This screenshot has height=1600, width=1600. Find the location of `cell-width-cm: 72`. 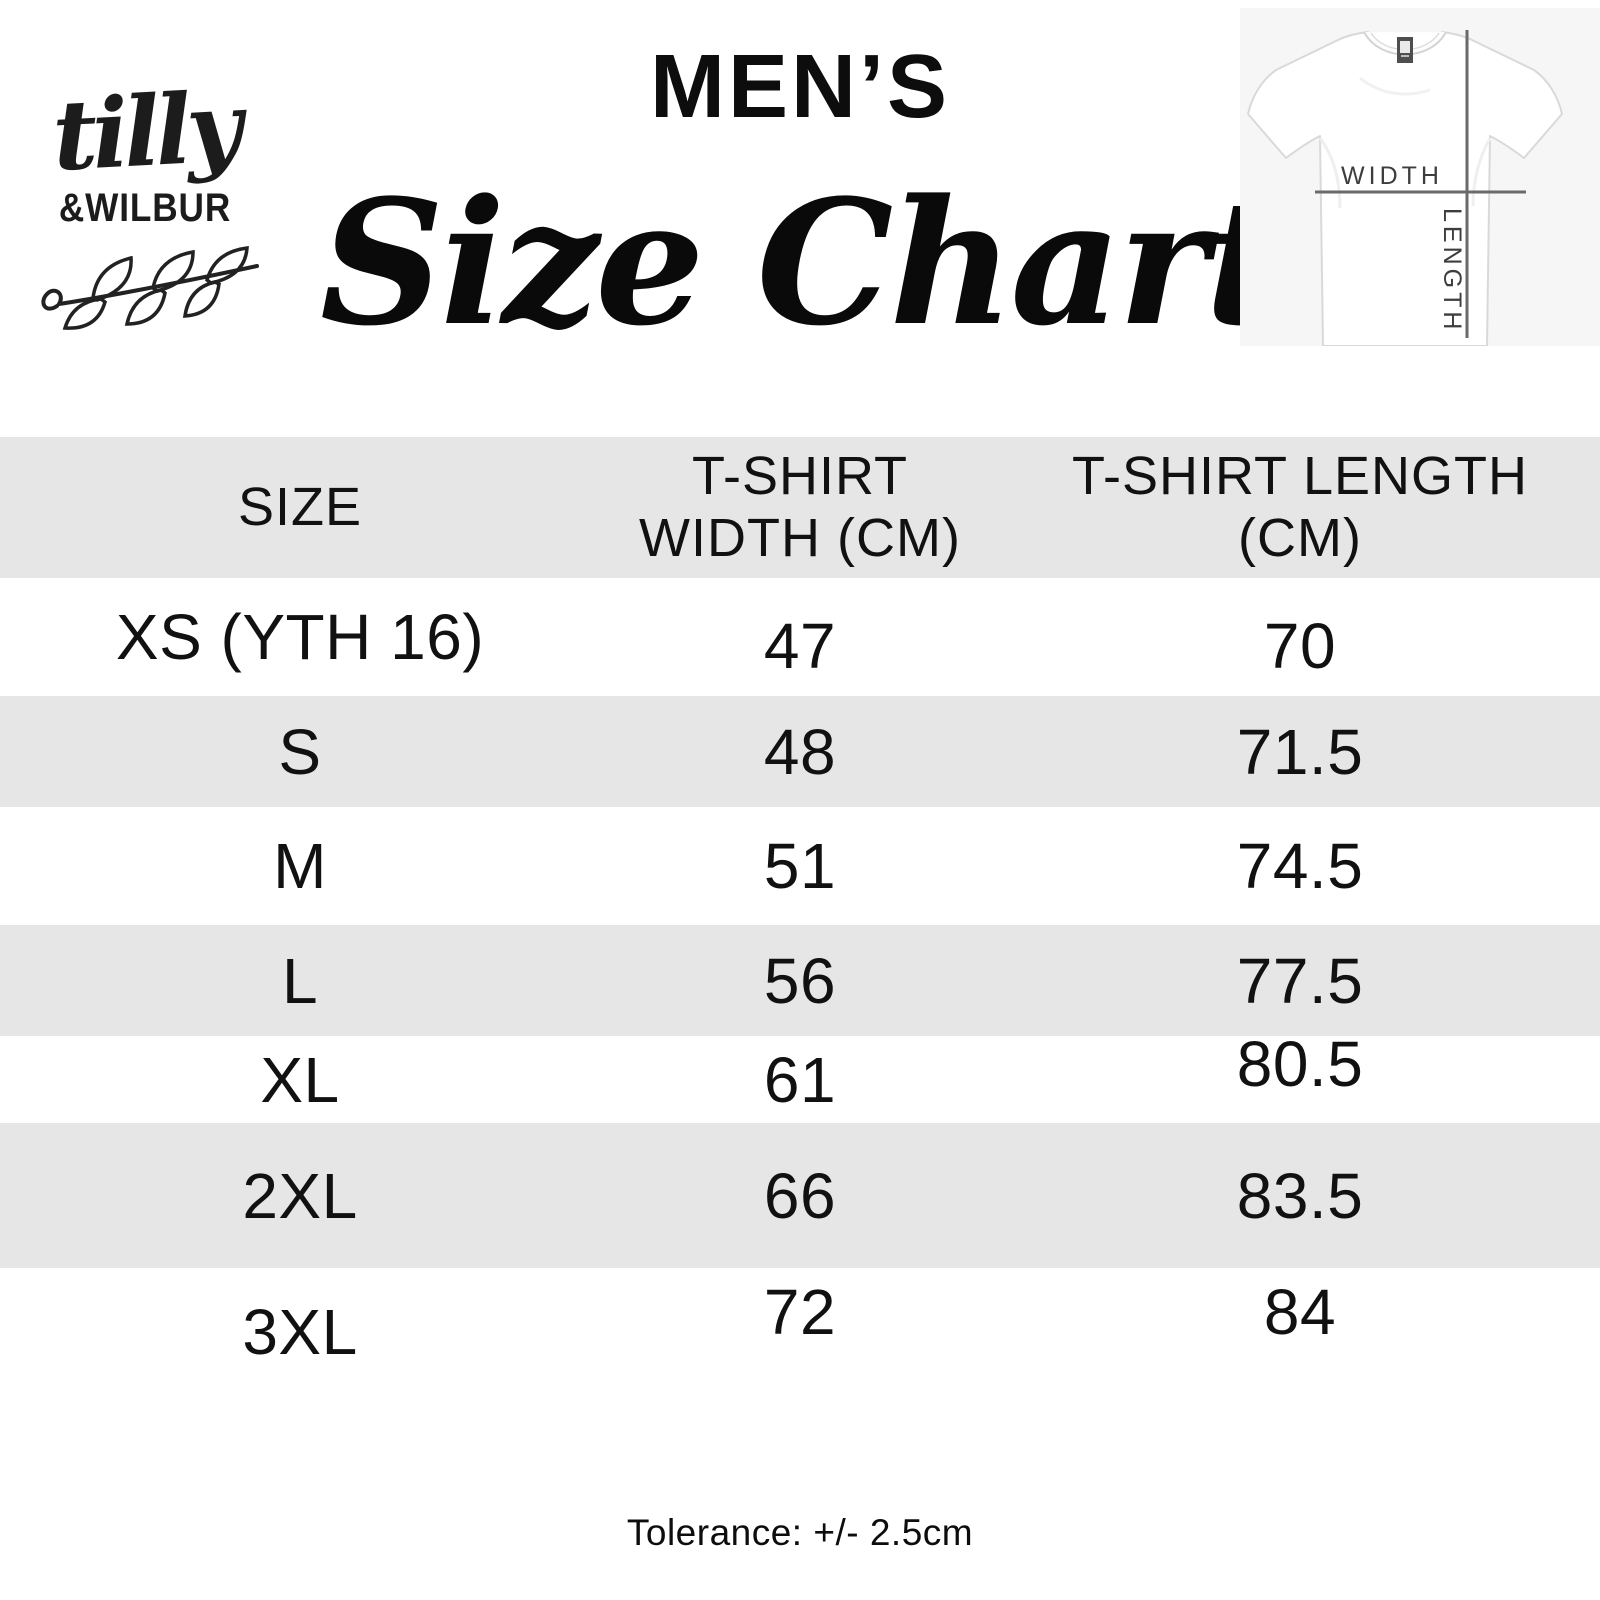

cell-width-cm: 72 is located at coordinates (800, 1312).